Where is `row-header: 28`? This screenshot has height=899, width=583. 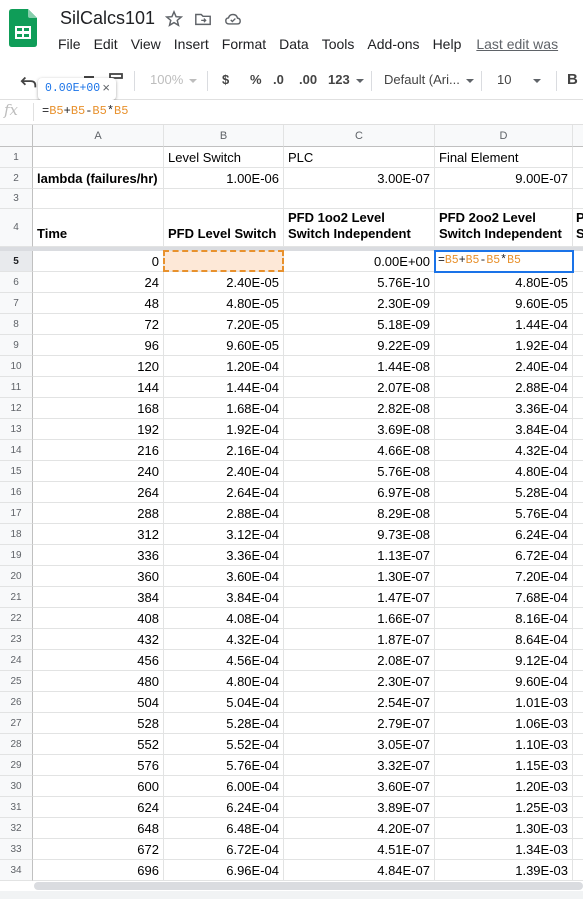 row-header: 28 is located at coordinates (16, 744).